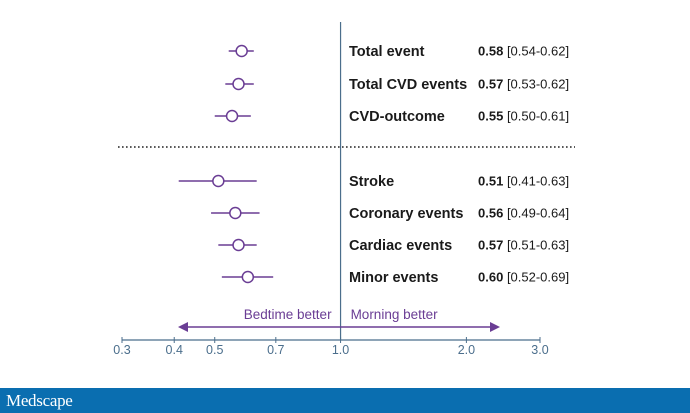 This screenshot has height=413, width=690. I want to click on row-value: 0.57 [0.53-0.62], so click(523, 84).